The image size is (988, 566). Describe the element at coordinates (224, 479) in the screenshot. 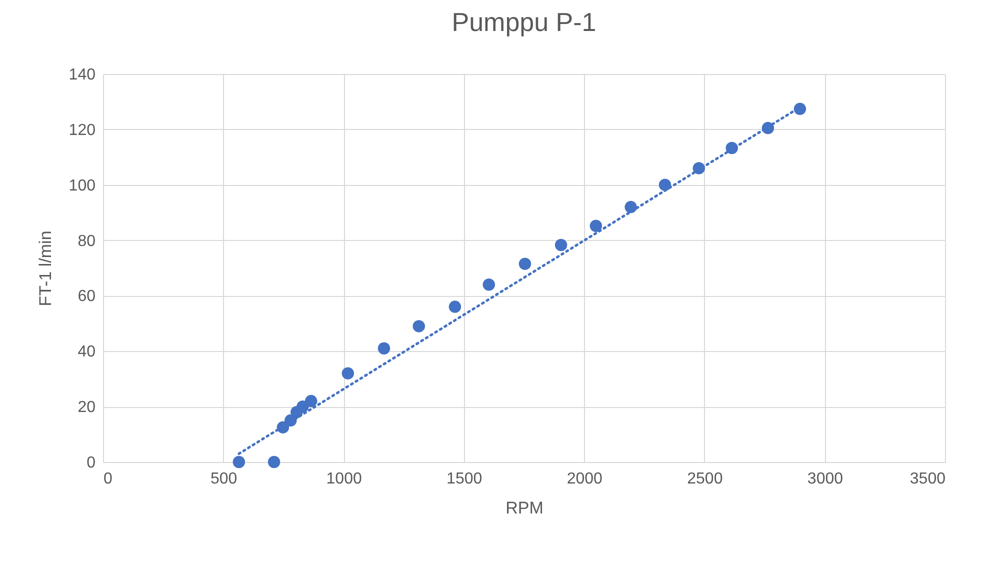

I see `x-tick-label: 500` at that location.